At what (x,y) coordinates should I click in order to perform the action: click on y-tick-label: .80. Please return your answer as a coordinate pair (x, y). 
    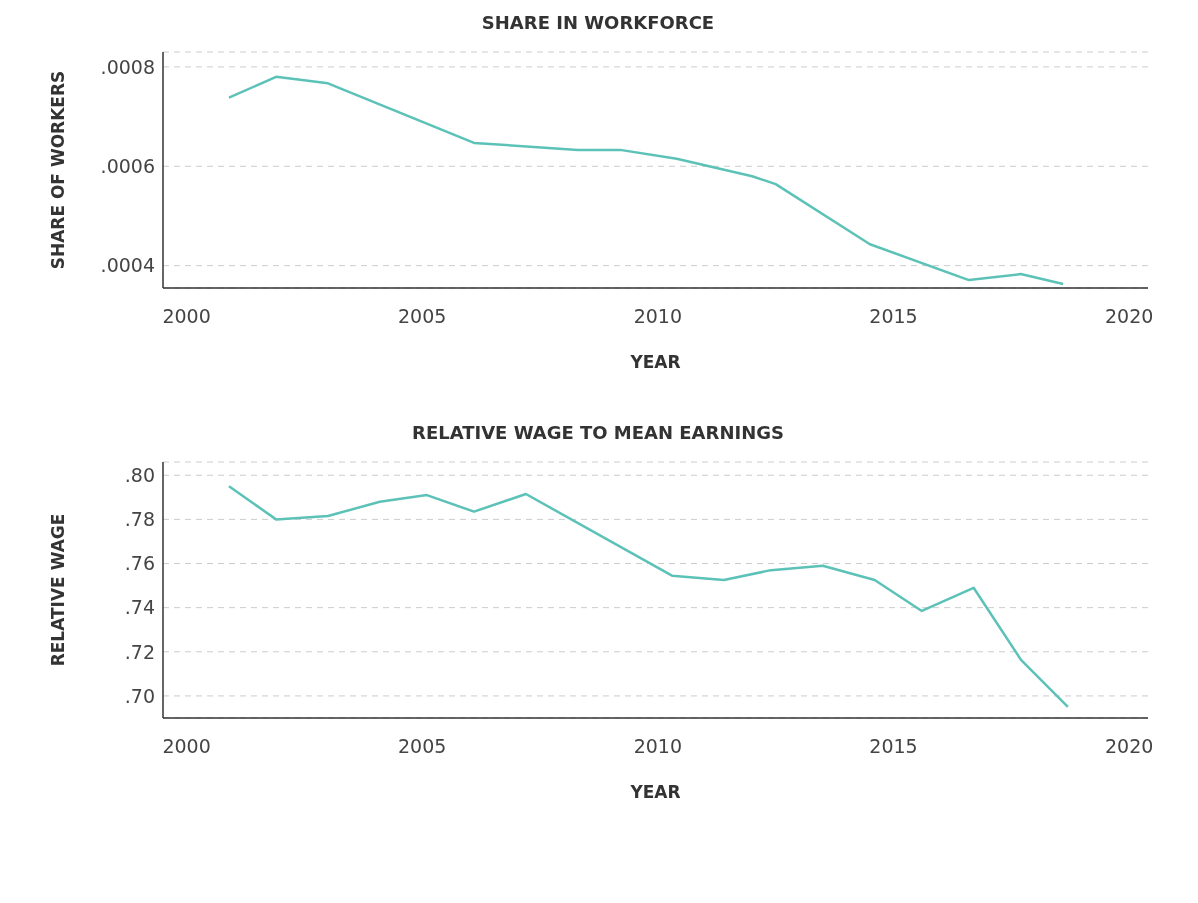
    Looking at the image, I should click on (139, 474).